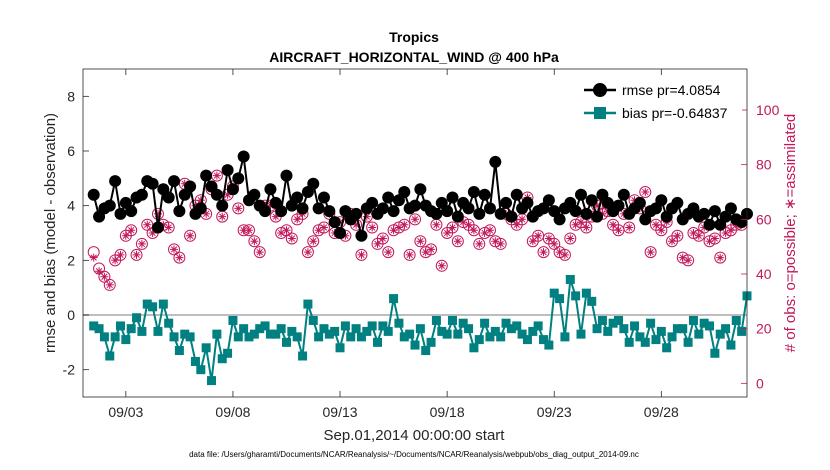  What do you see at coordinates (660, 102) in the screenshot?
I see `legend: rmse pr=4.0854 bias pr=-0.64837` at bounding box center [660, 102].